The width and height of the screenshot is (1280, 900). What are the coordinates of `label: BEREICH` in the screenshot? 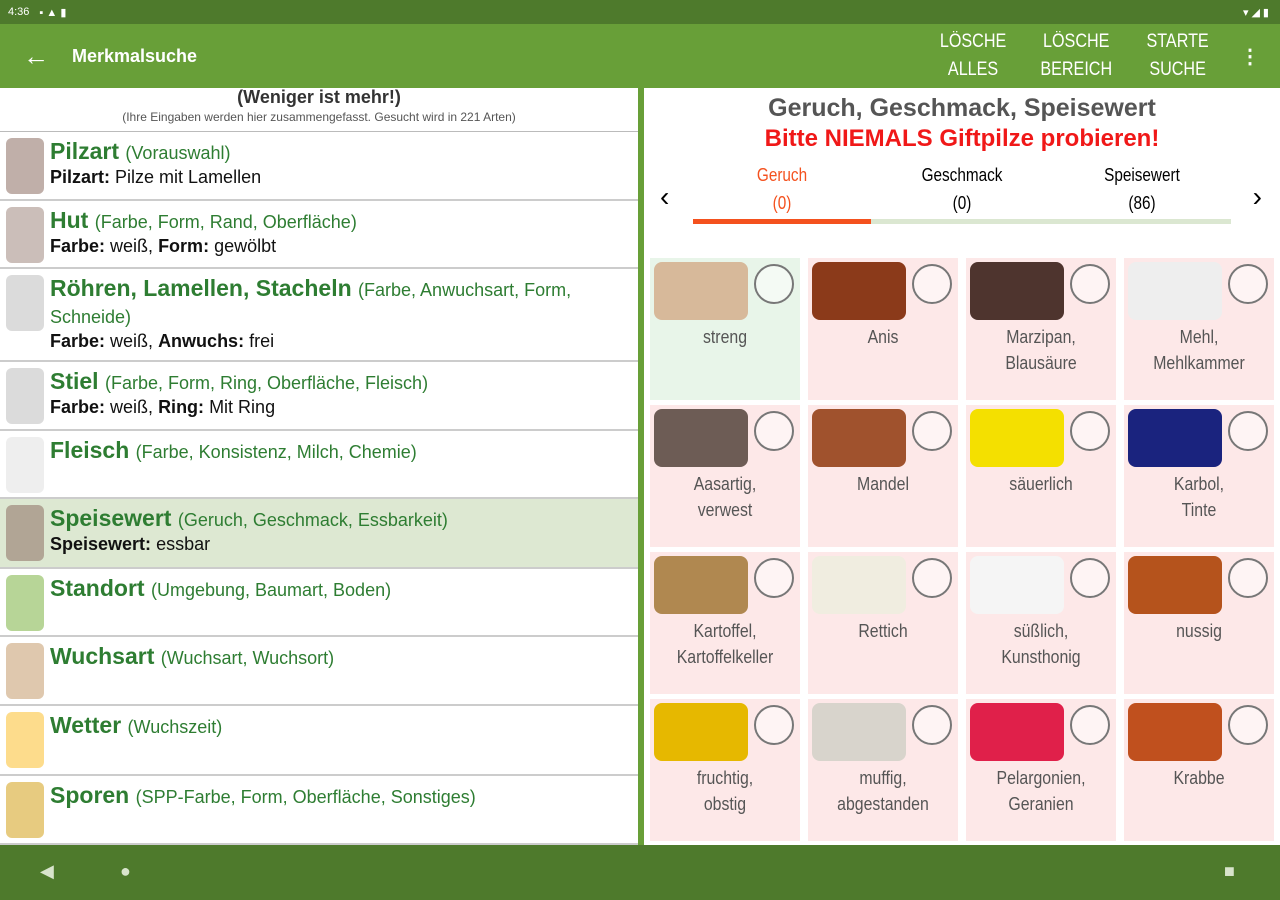 It's located at (1076, 69).